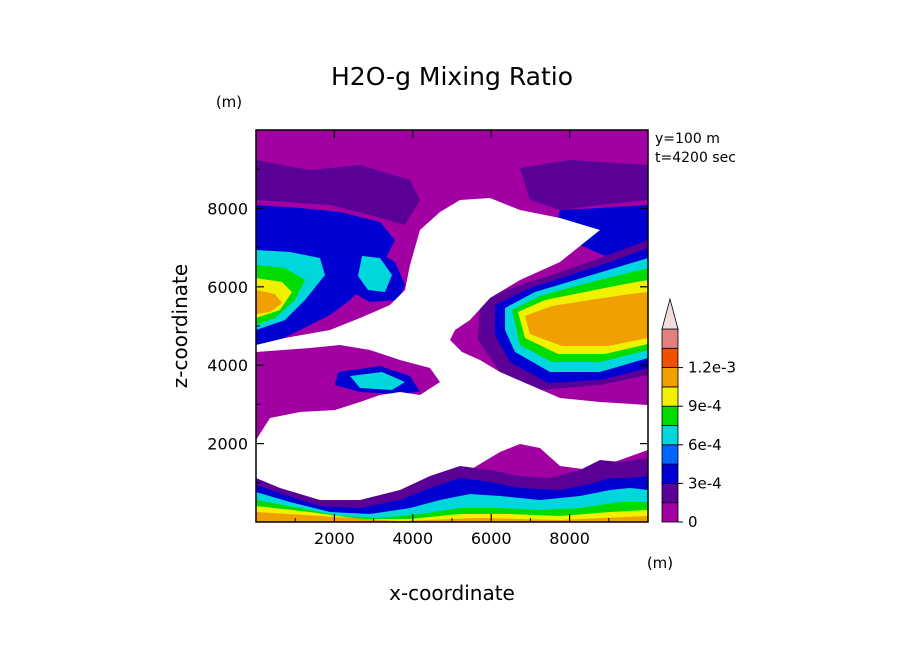 The width and height of the screenshot is (904, 654). Describe the element at coordinates (491, 538) in the screenshot. I see `x-tick-label: 6000` at that location.